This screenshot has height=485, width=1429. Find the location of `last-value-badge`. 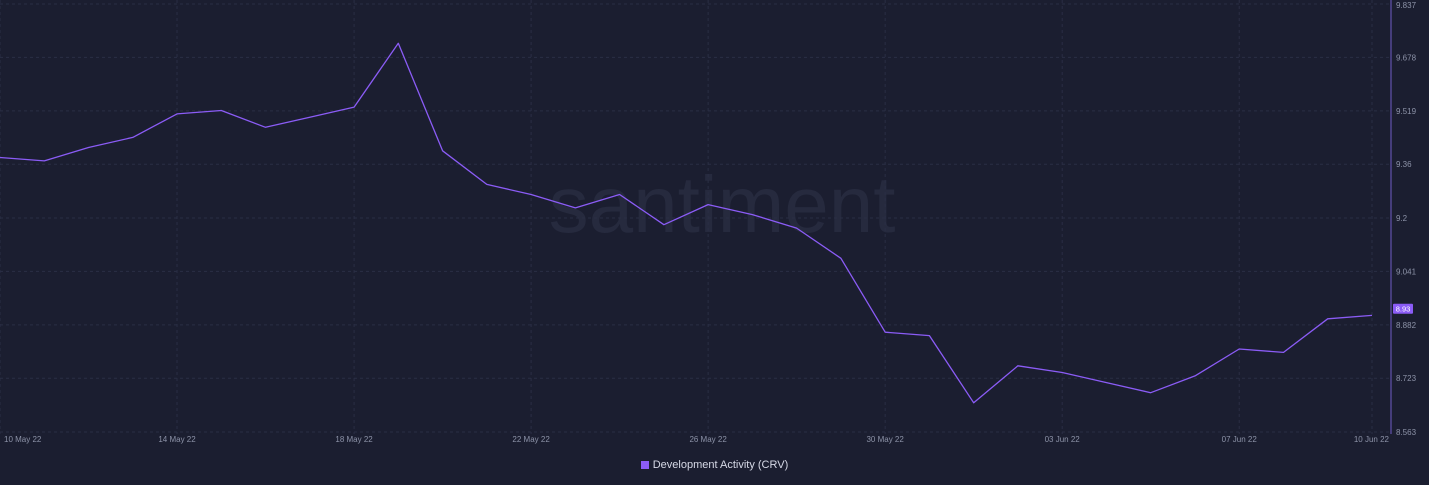

last-value-badge is located at coordinates (1403, 308).